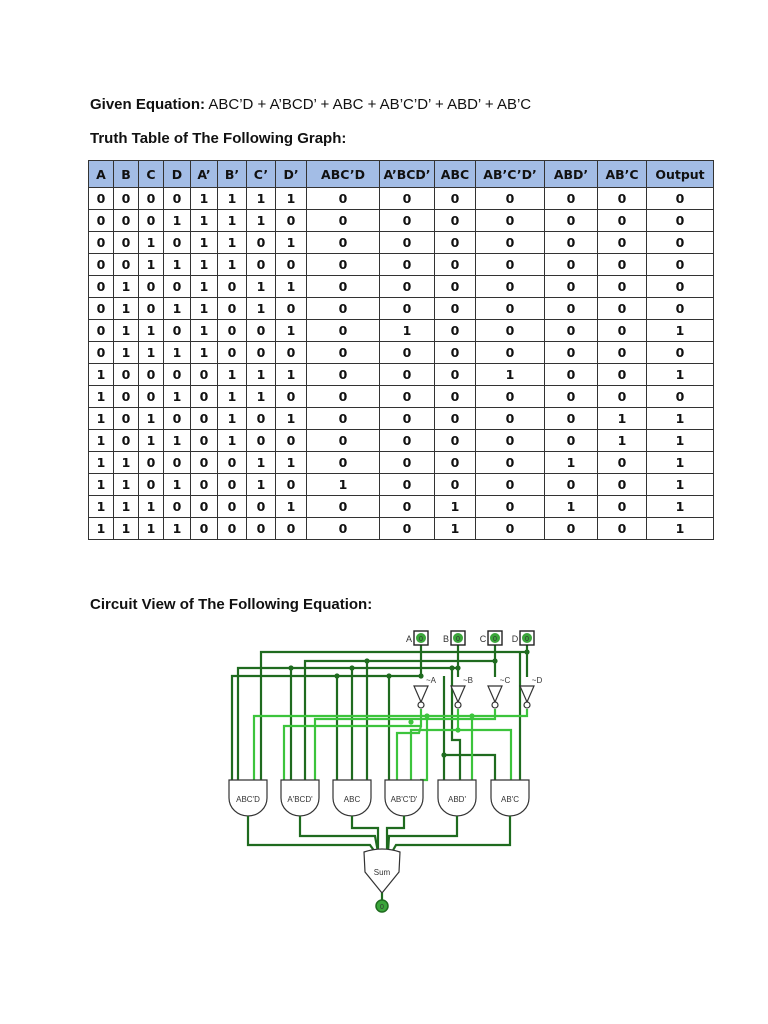 The image size is (768, 1024). Describe the element at coordinates (680, 174) in the screenshot. I see `column-header: Output` at that location.